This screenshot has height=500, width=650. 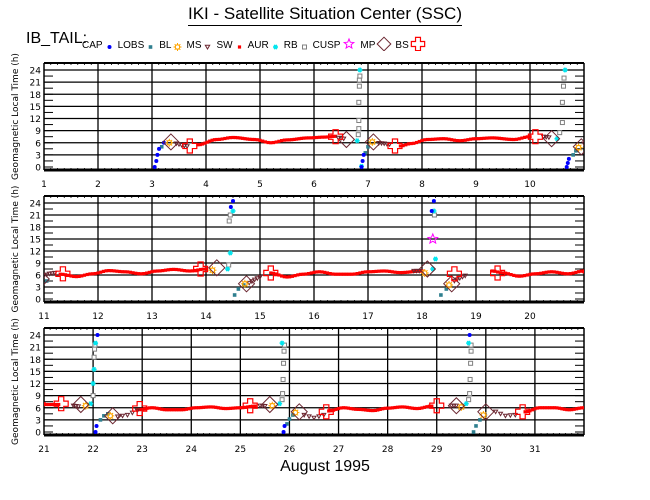 What do you see at coordinates (16, 116) in the screenshot?
I see `y-axis-label: Geomagnetic Local Time (h)` at bounding box center [16, 116].